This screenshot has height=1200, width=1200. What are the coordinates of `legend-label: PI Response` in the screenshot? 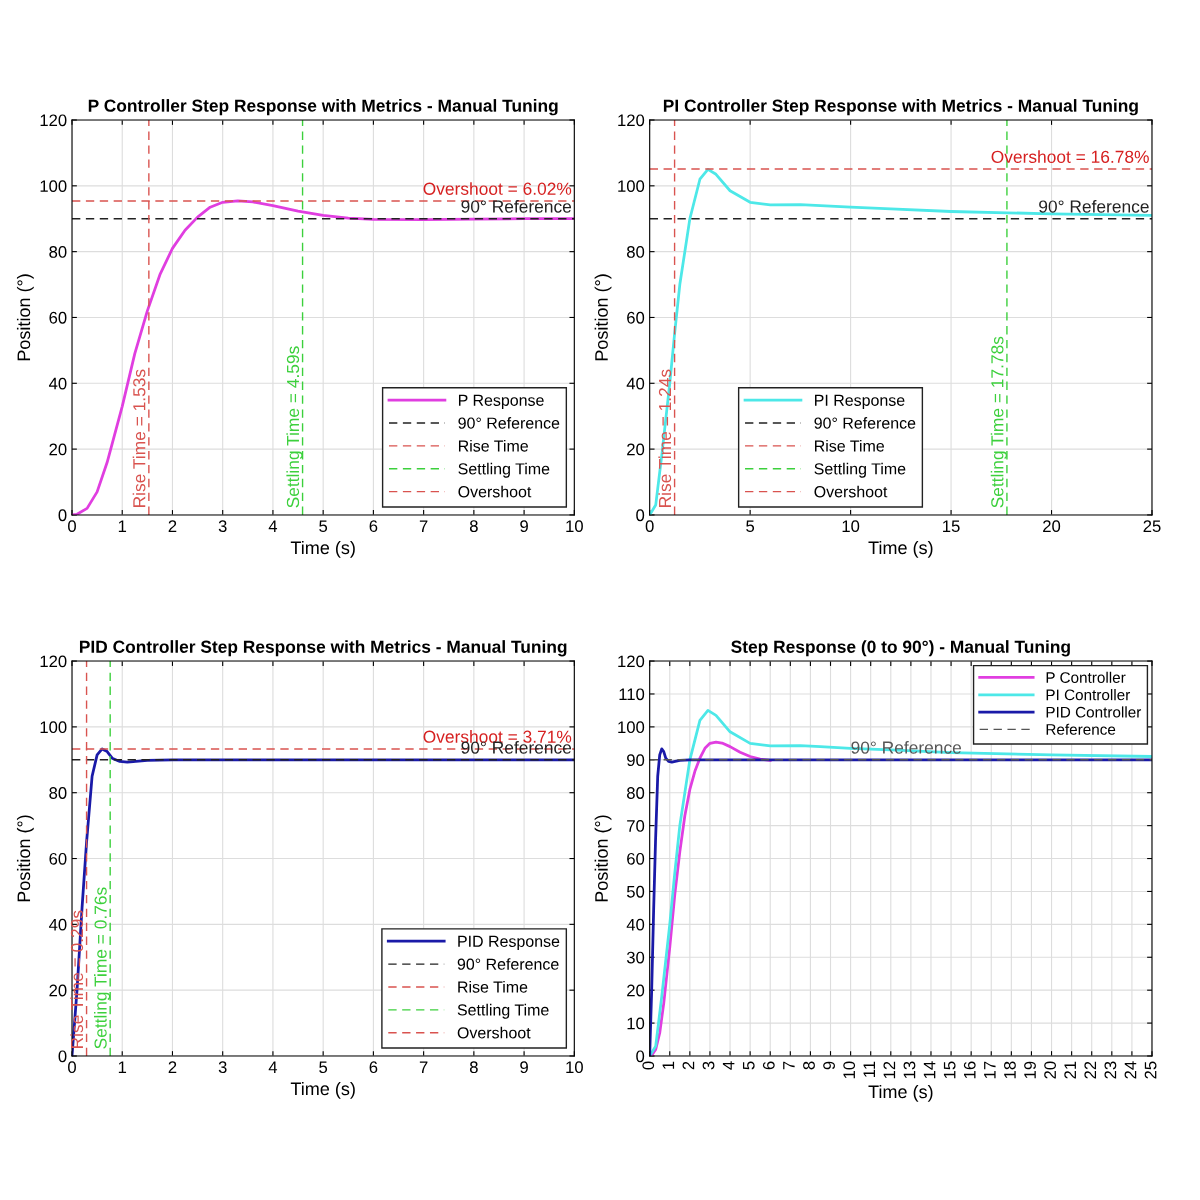 It's located at (860, 402).